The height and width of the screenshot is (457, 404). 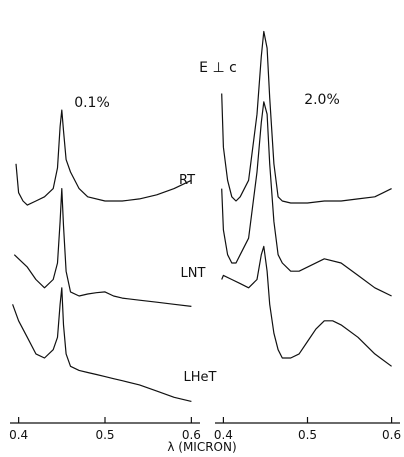 What do you see at coordinates (92, 103) in the screenshot?
I see `left-panel-label: 0.1%` at bounding box center [92, 103].